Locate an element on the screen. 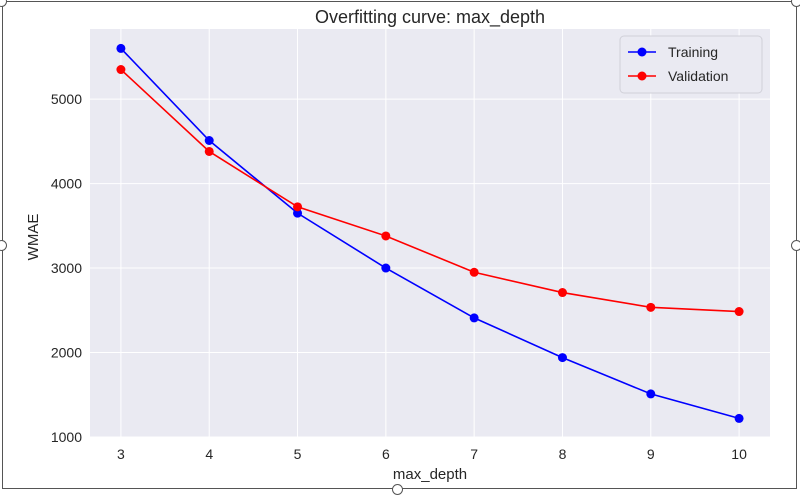 Image resolution: width=800 pixels, height=495 pixels. x-tick-label: 8 is located at coordinates (563, 454).